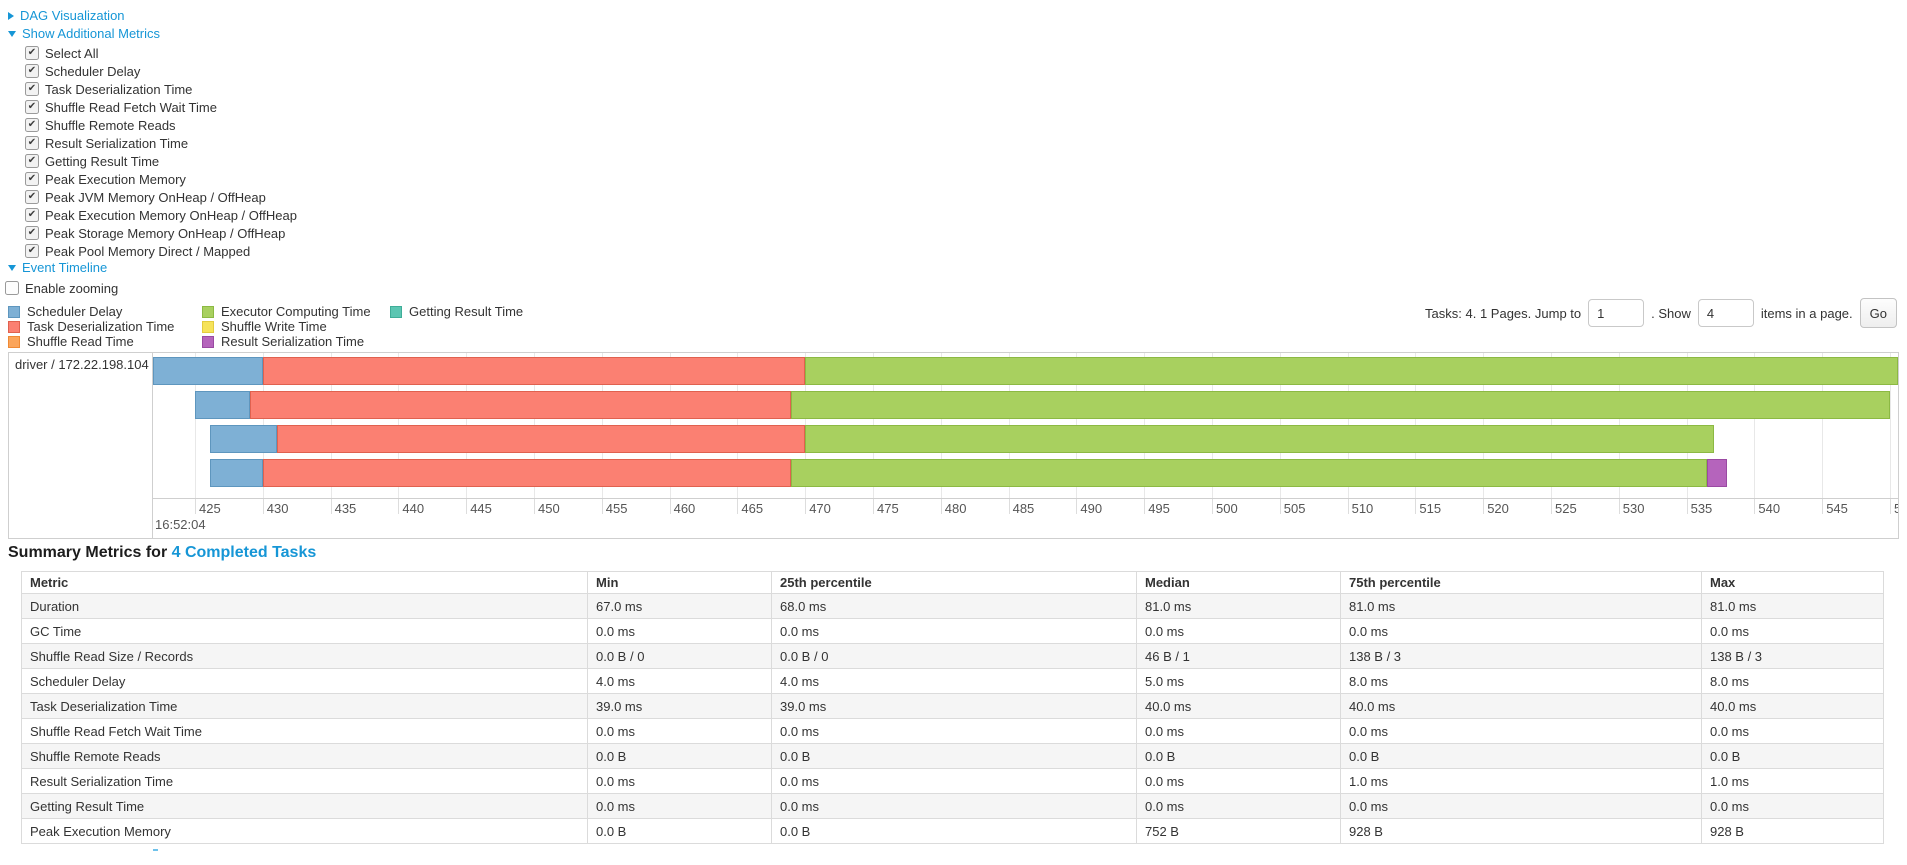 The image size is (1907, 865). I want to click on column-header: Max, so click(1792, 582).